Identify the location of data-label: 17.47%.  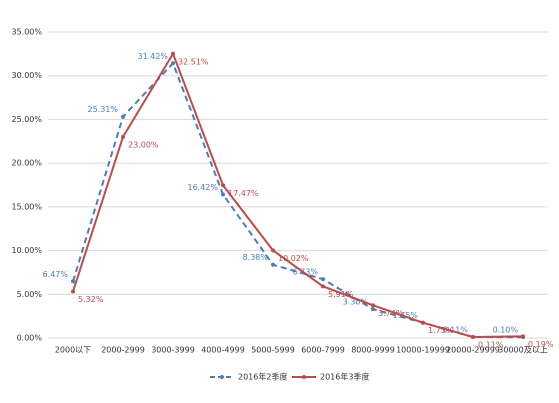
(243, 193).